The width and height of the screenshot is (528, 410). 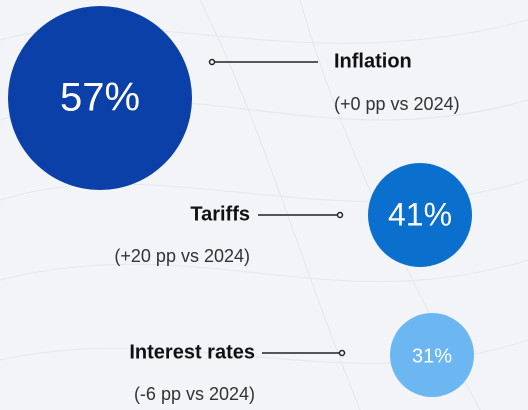 I want to click on value-label: 57%, so click(x=100, y=98).